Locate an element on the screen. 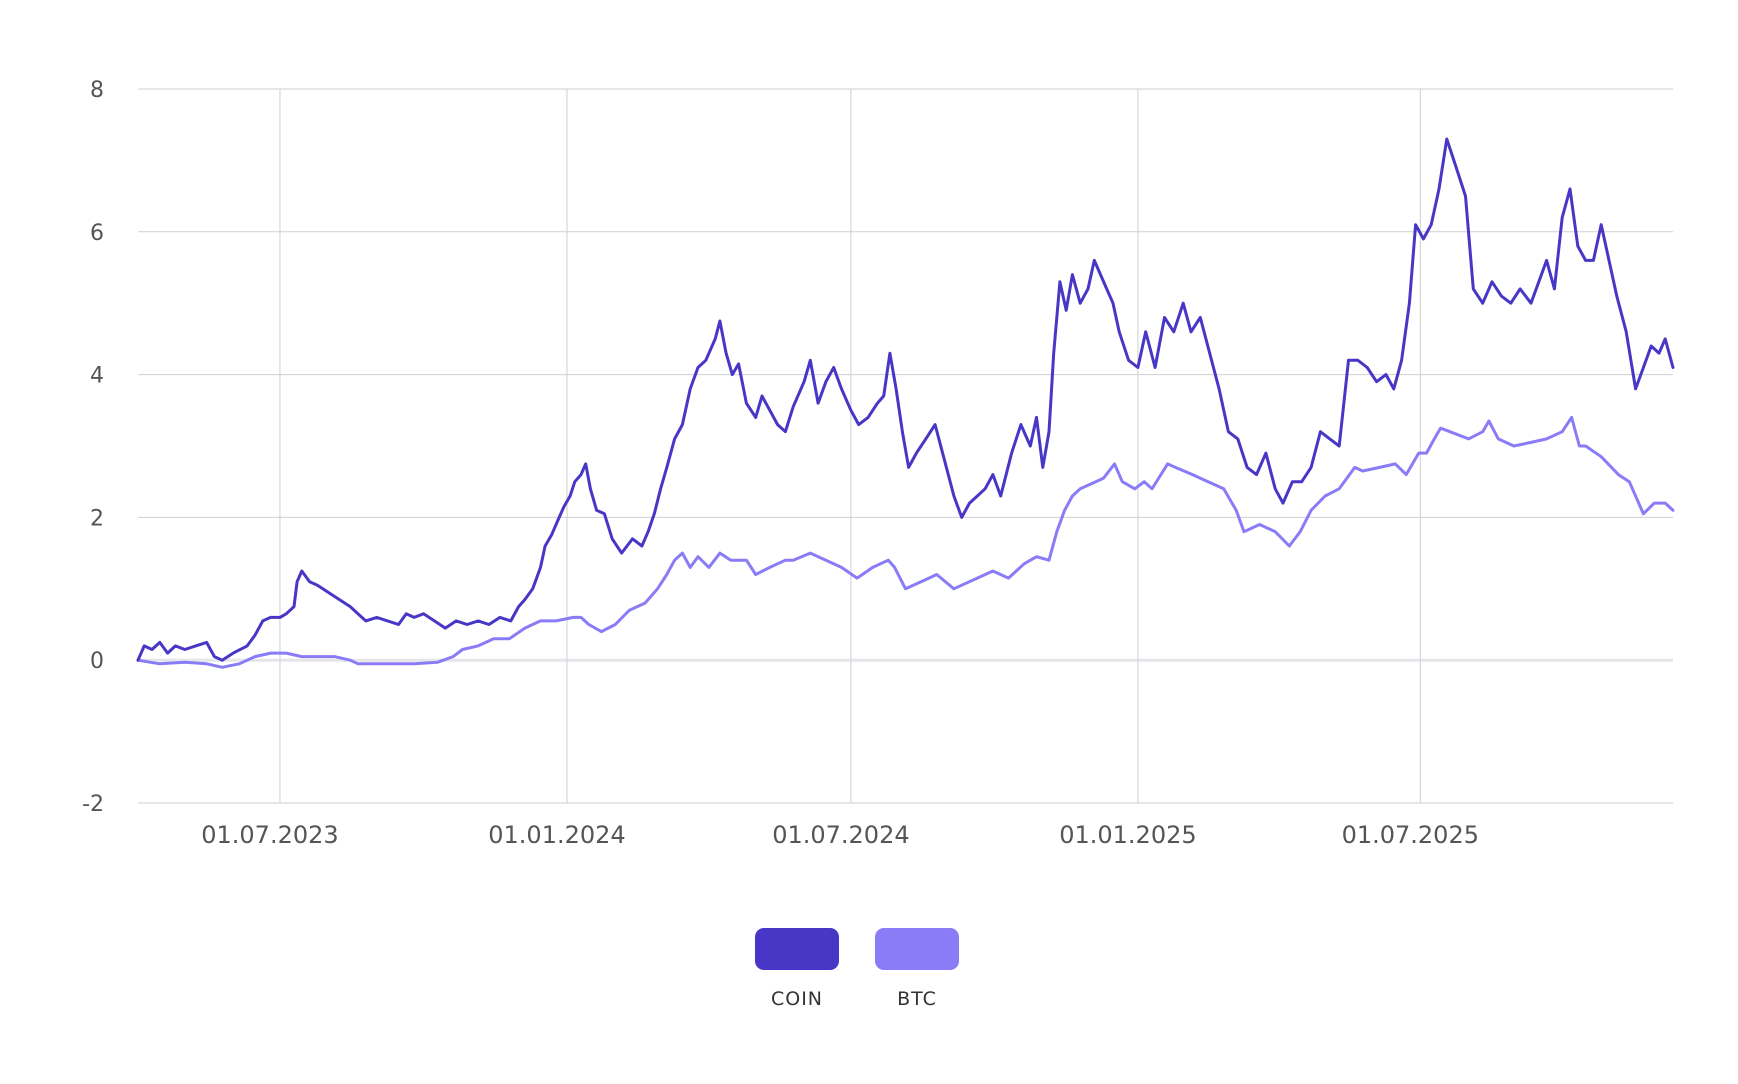 The image size is (1738, 1084). legend-swatch-coin is located at coordinates (797, 949).